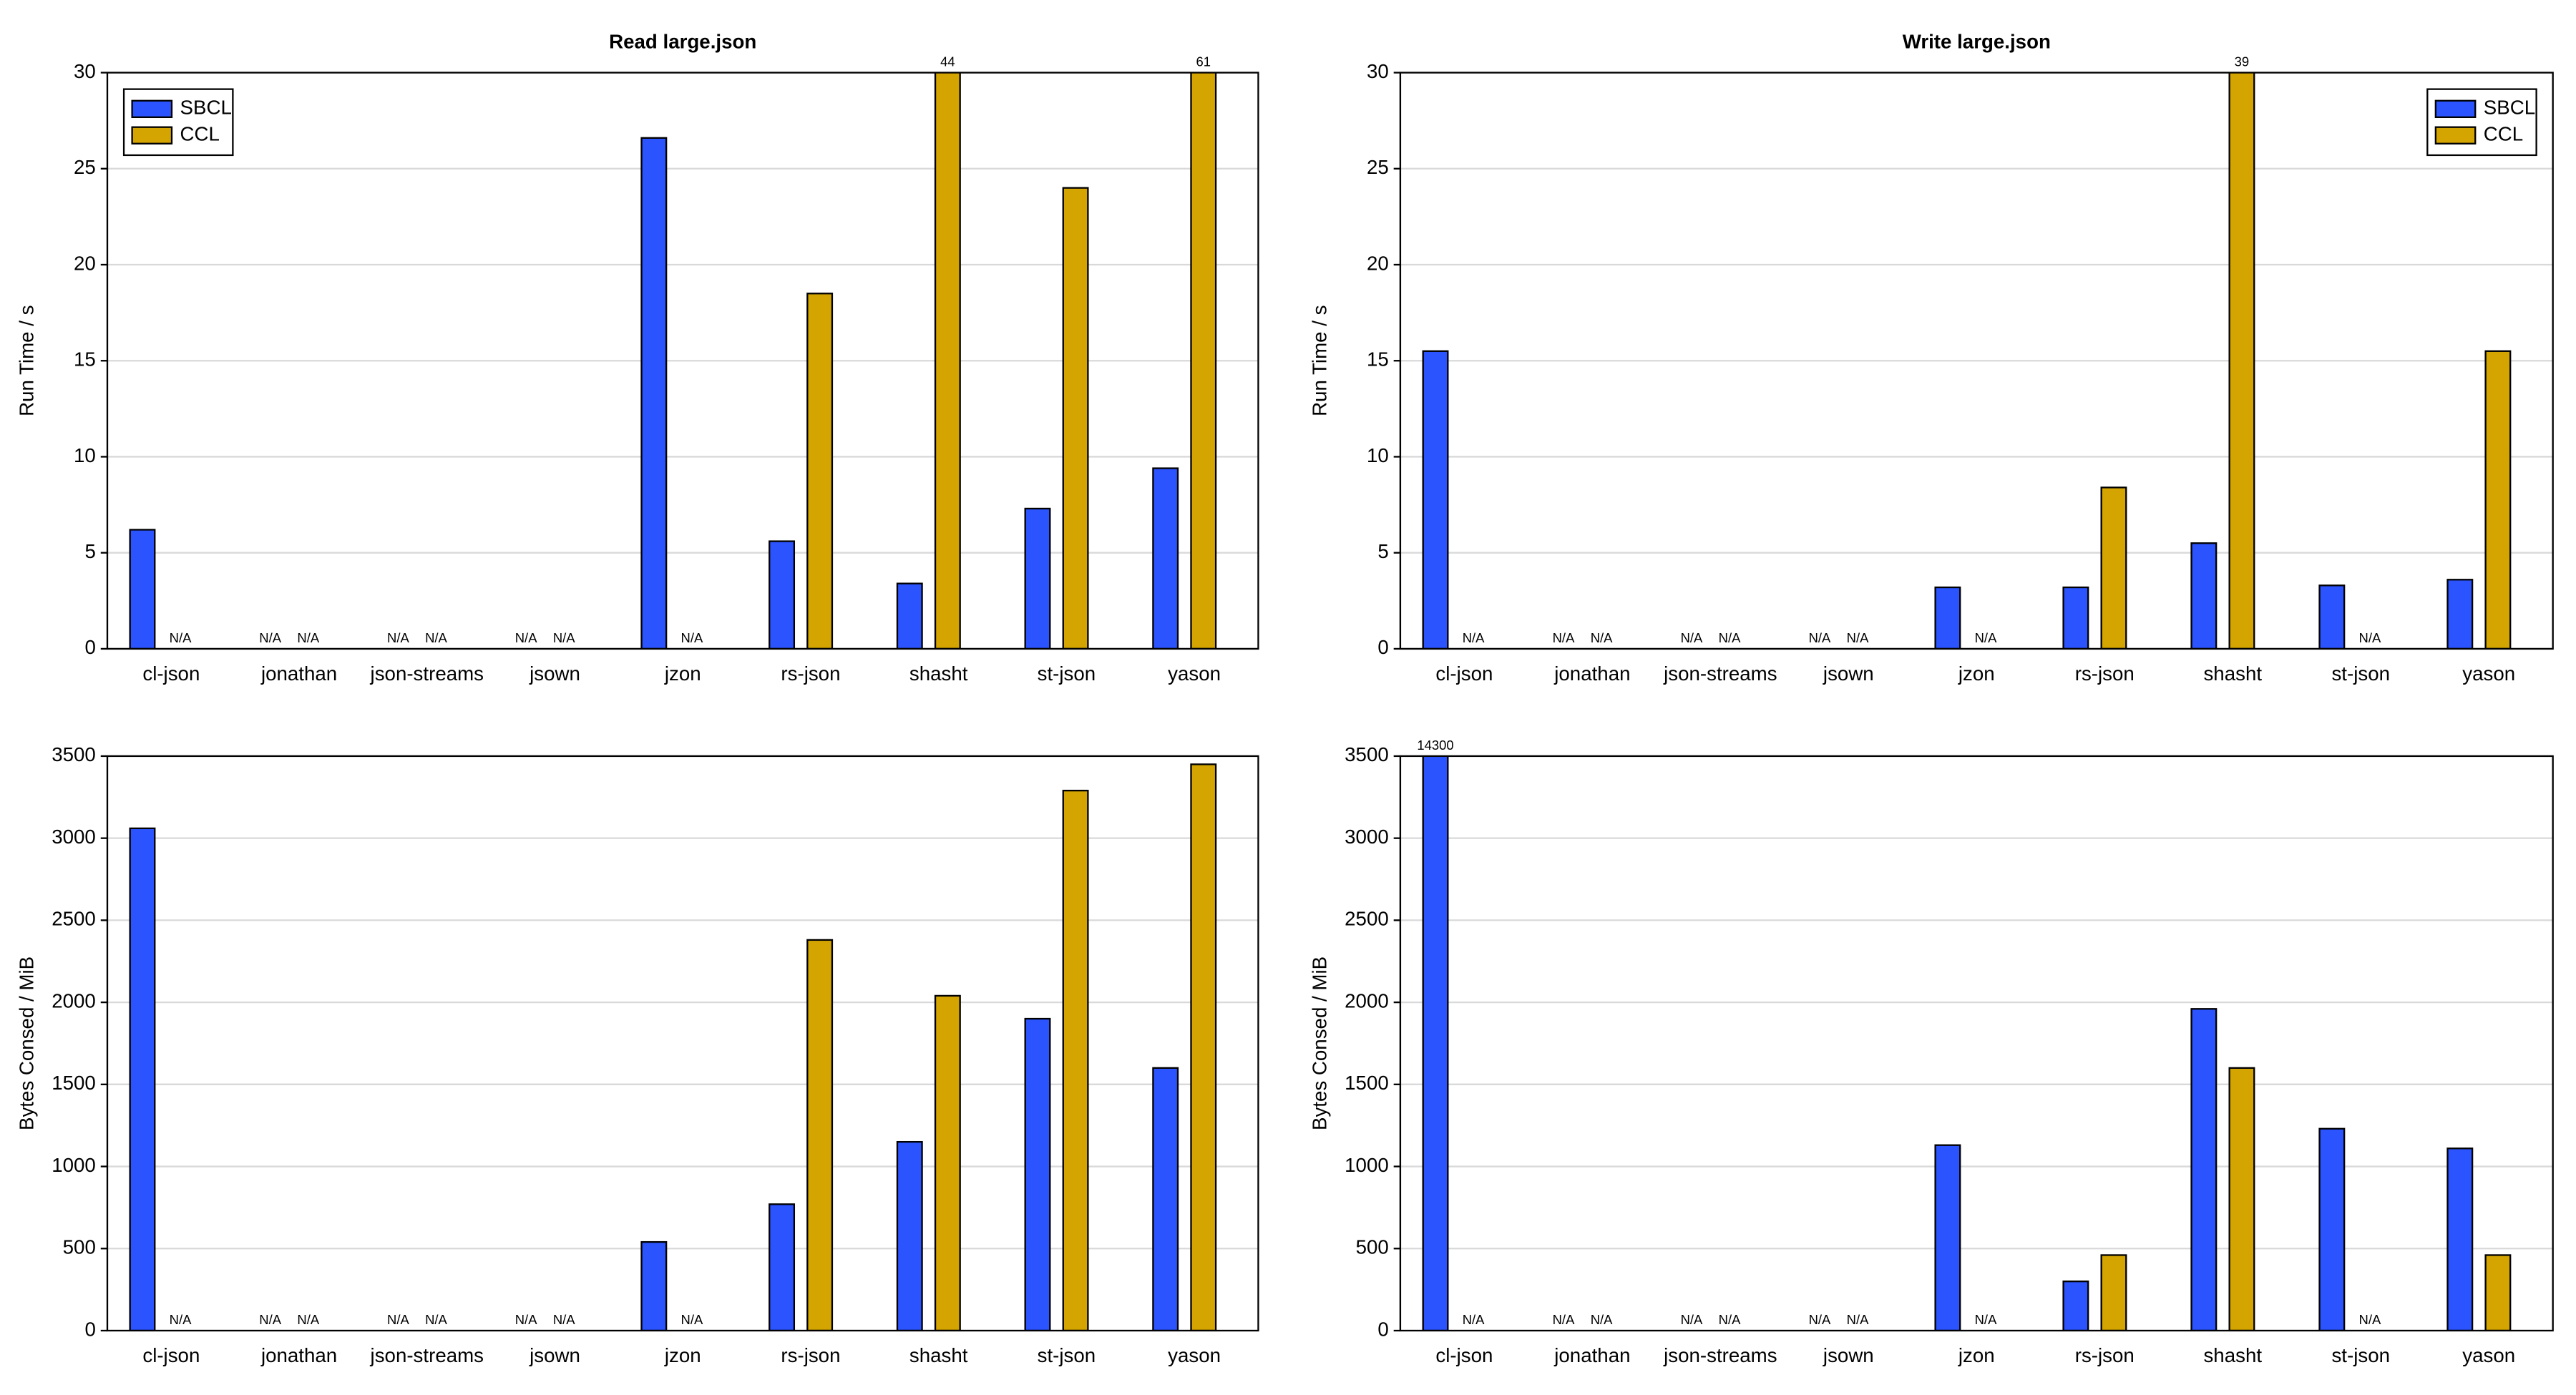 The image size is (2576, 1395). What do you see at coordinates (89, 551) in the screenshot?
I see `y-tick-label: 5` at bounding box center [89, 551].